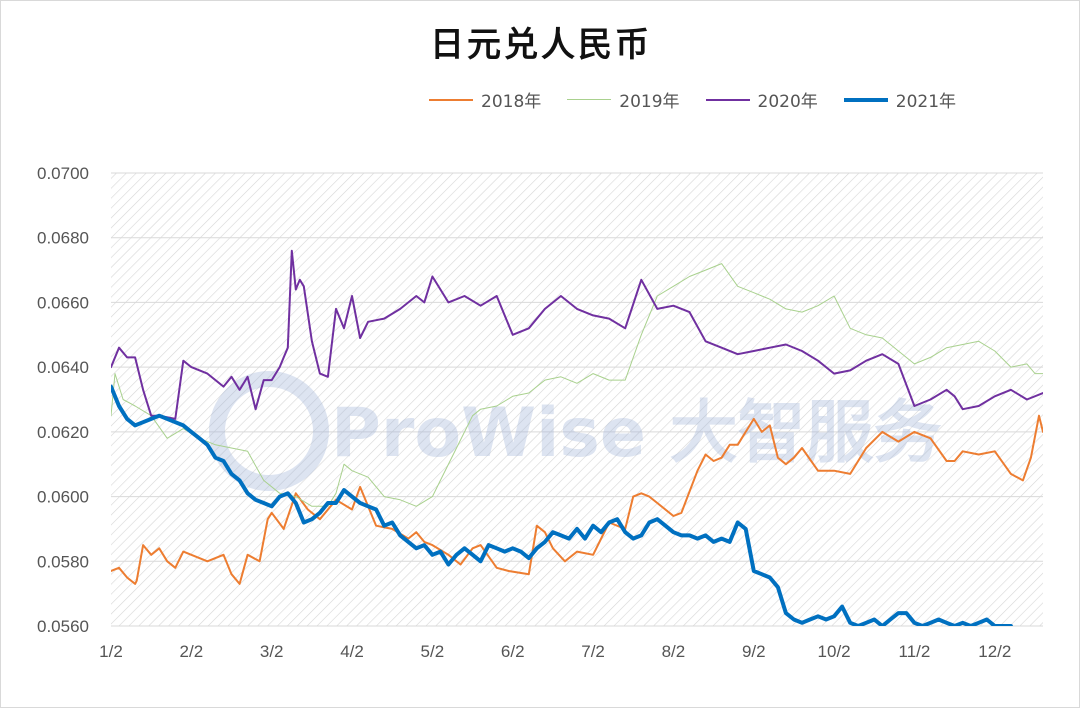 The height and width of the screenshot is (709, 1080). Describe the element at coordinates (63, 302) in the screenshot. I see `y-tick-label: 0.0660` at that location.